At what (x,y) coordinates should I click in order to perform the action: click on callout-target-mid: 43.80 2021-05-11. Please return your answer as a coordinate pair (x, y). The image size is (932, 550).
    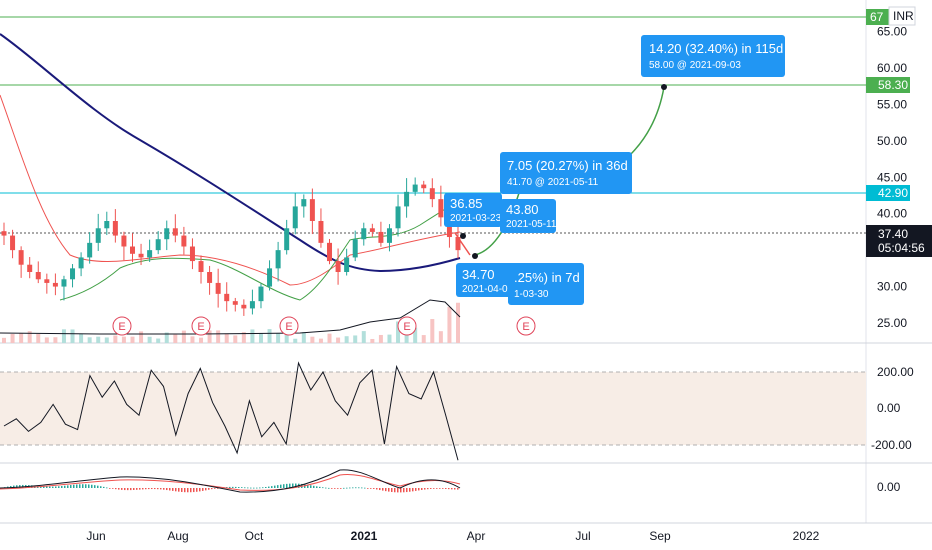
    Looking at the image, I should click on (528, 216).